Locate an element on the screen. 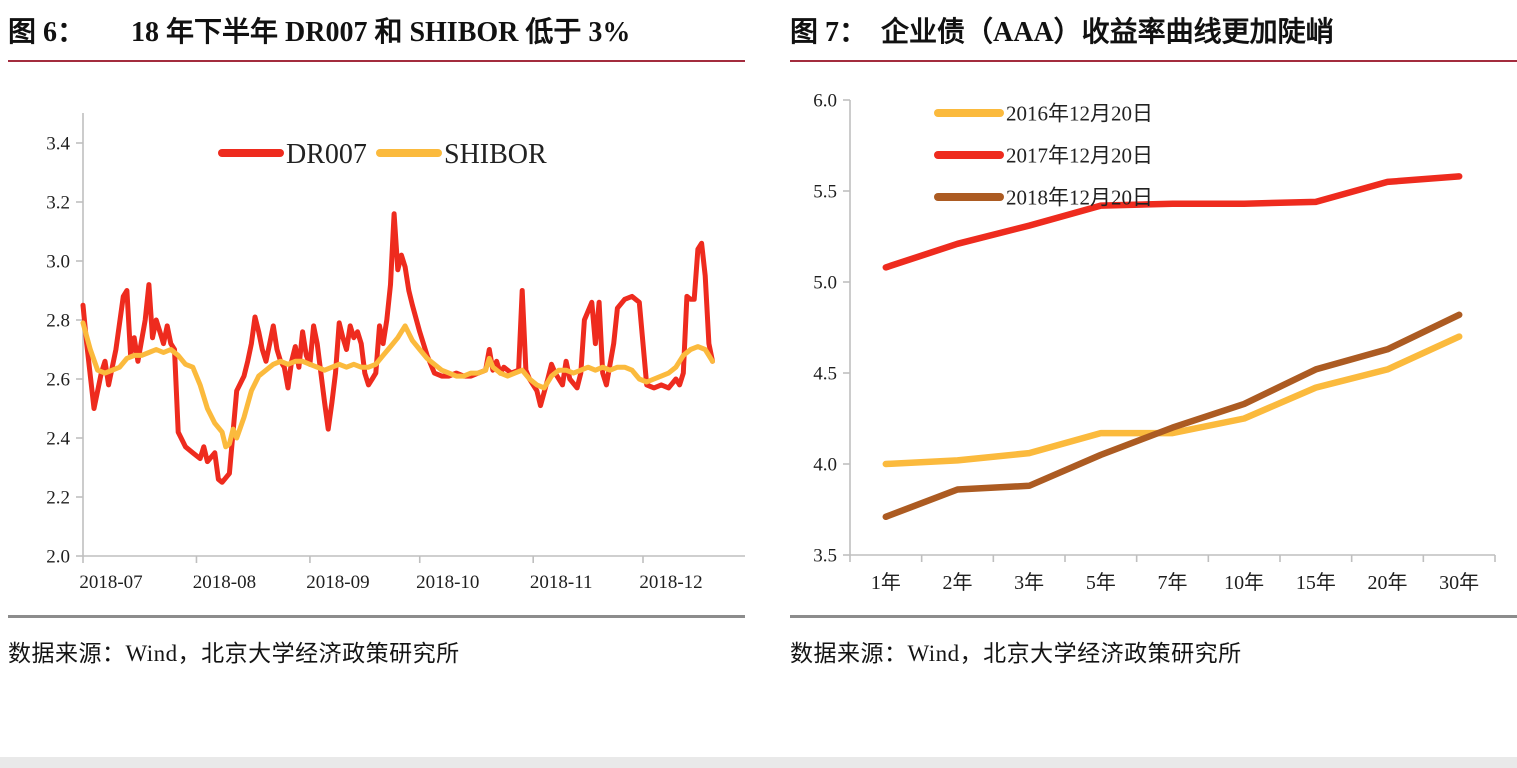 This screenshot has height=768, width=1517. legend-label-0: DR007 is located at coordinates (326, 154).